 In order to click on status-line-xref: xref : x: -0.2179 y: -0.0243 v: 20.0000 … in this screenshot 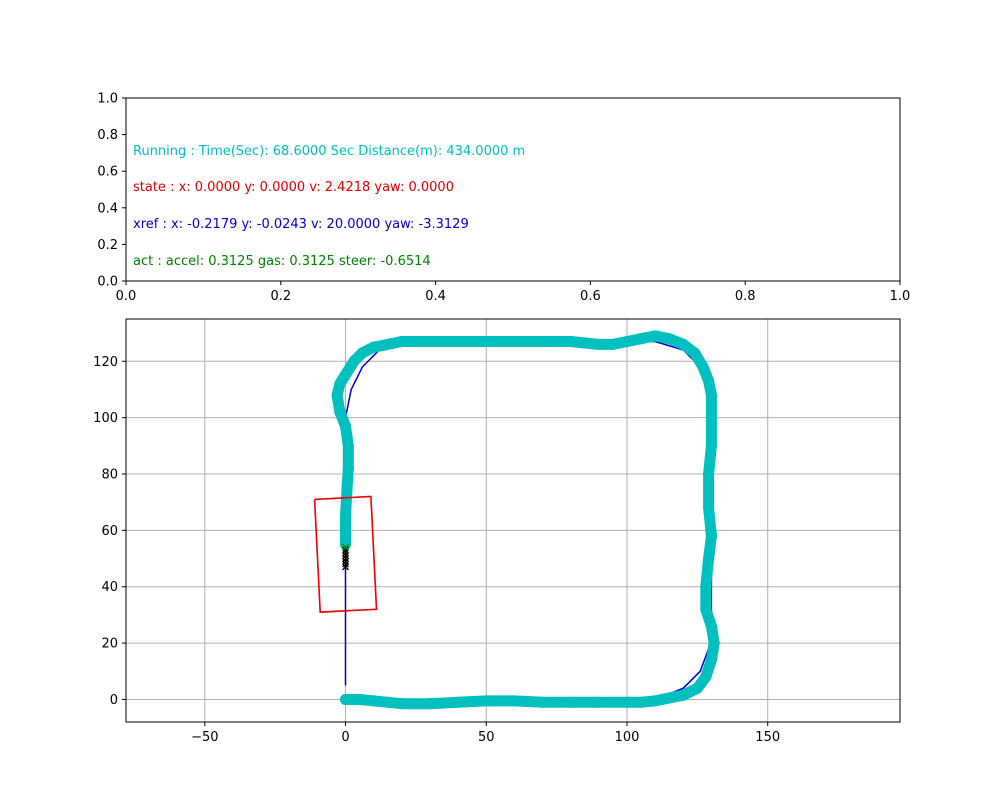, I will do `click(301, 224)`.